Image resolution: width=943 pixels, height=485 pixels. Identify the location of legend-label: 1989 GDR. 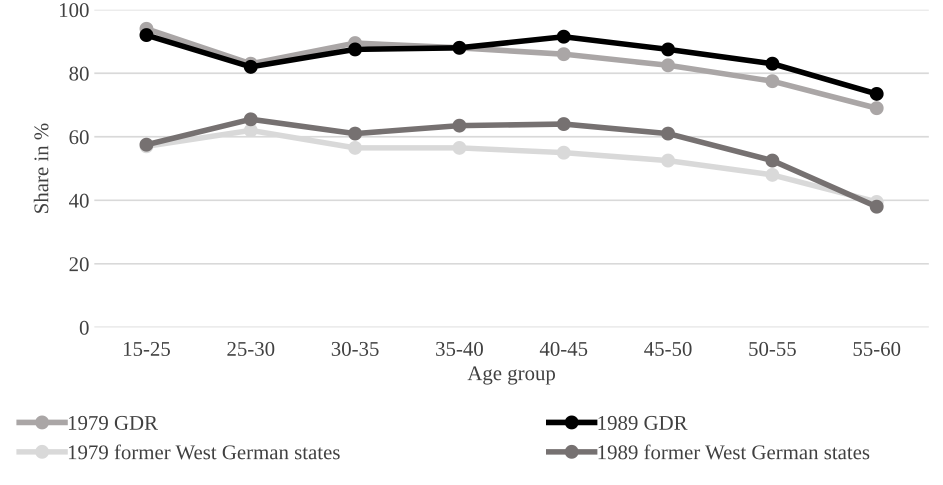
(643, 423).